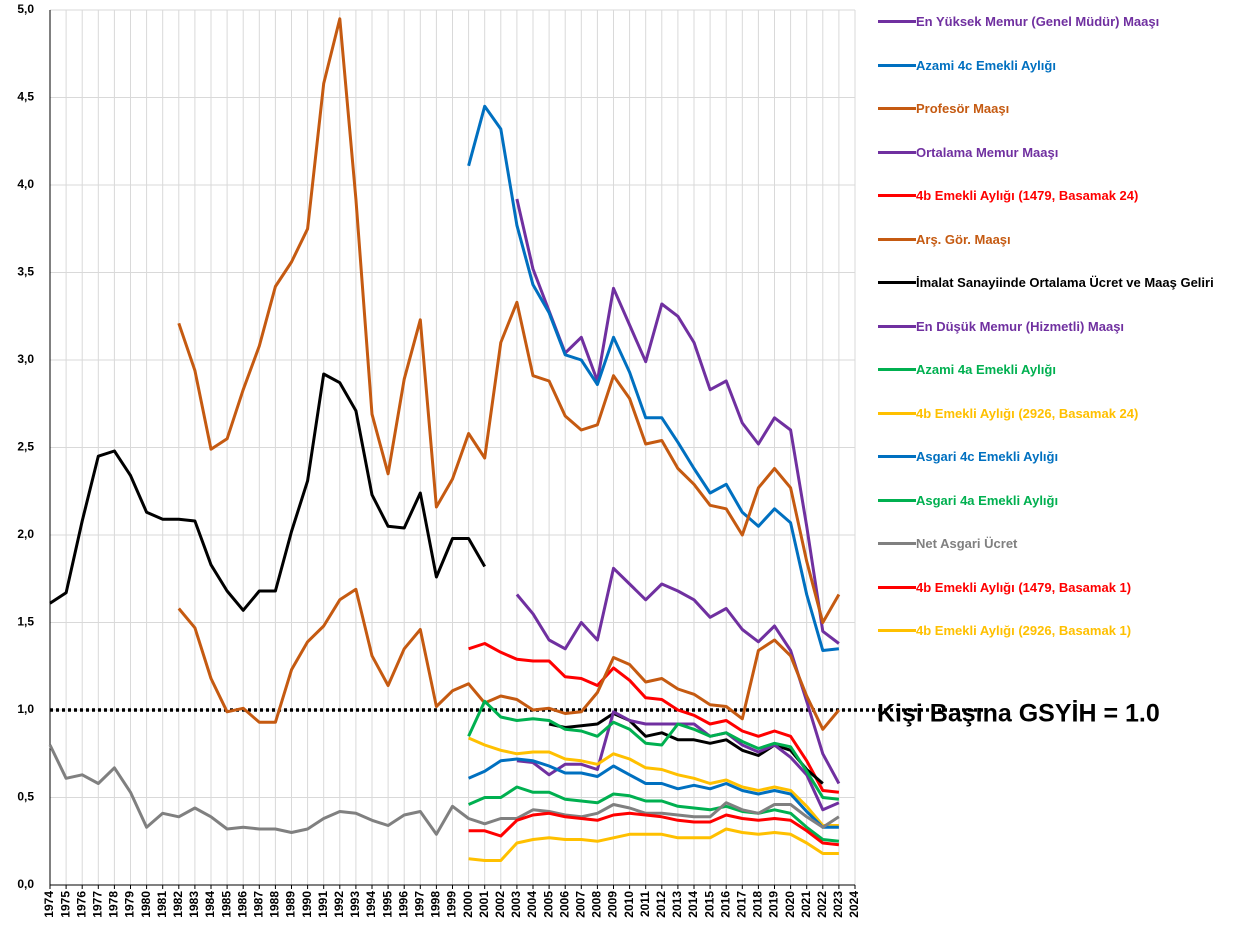 The image size is (1247, 946). I want to click on x-tick-label: 2018, so click(758, 904).